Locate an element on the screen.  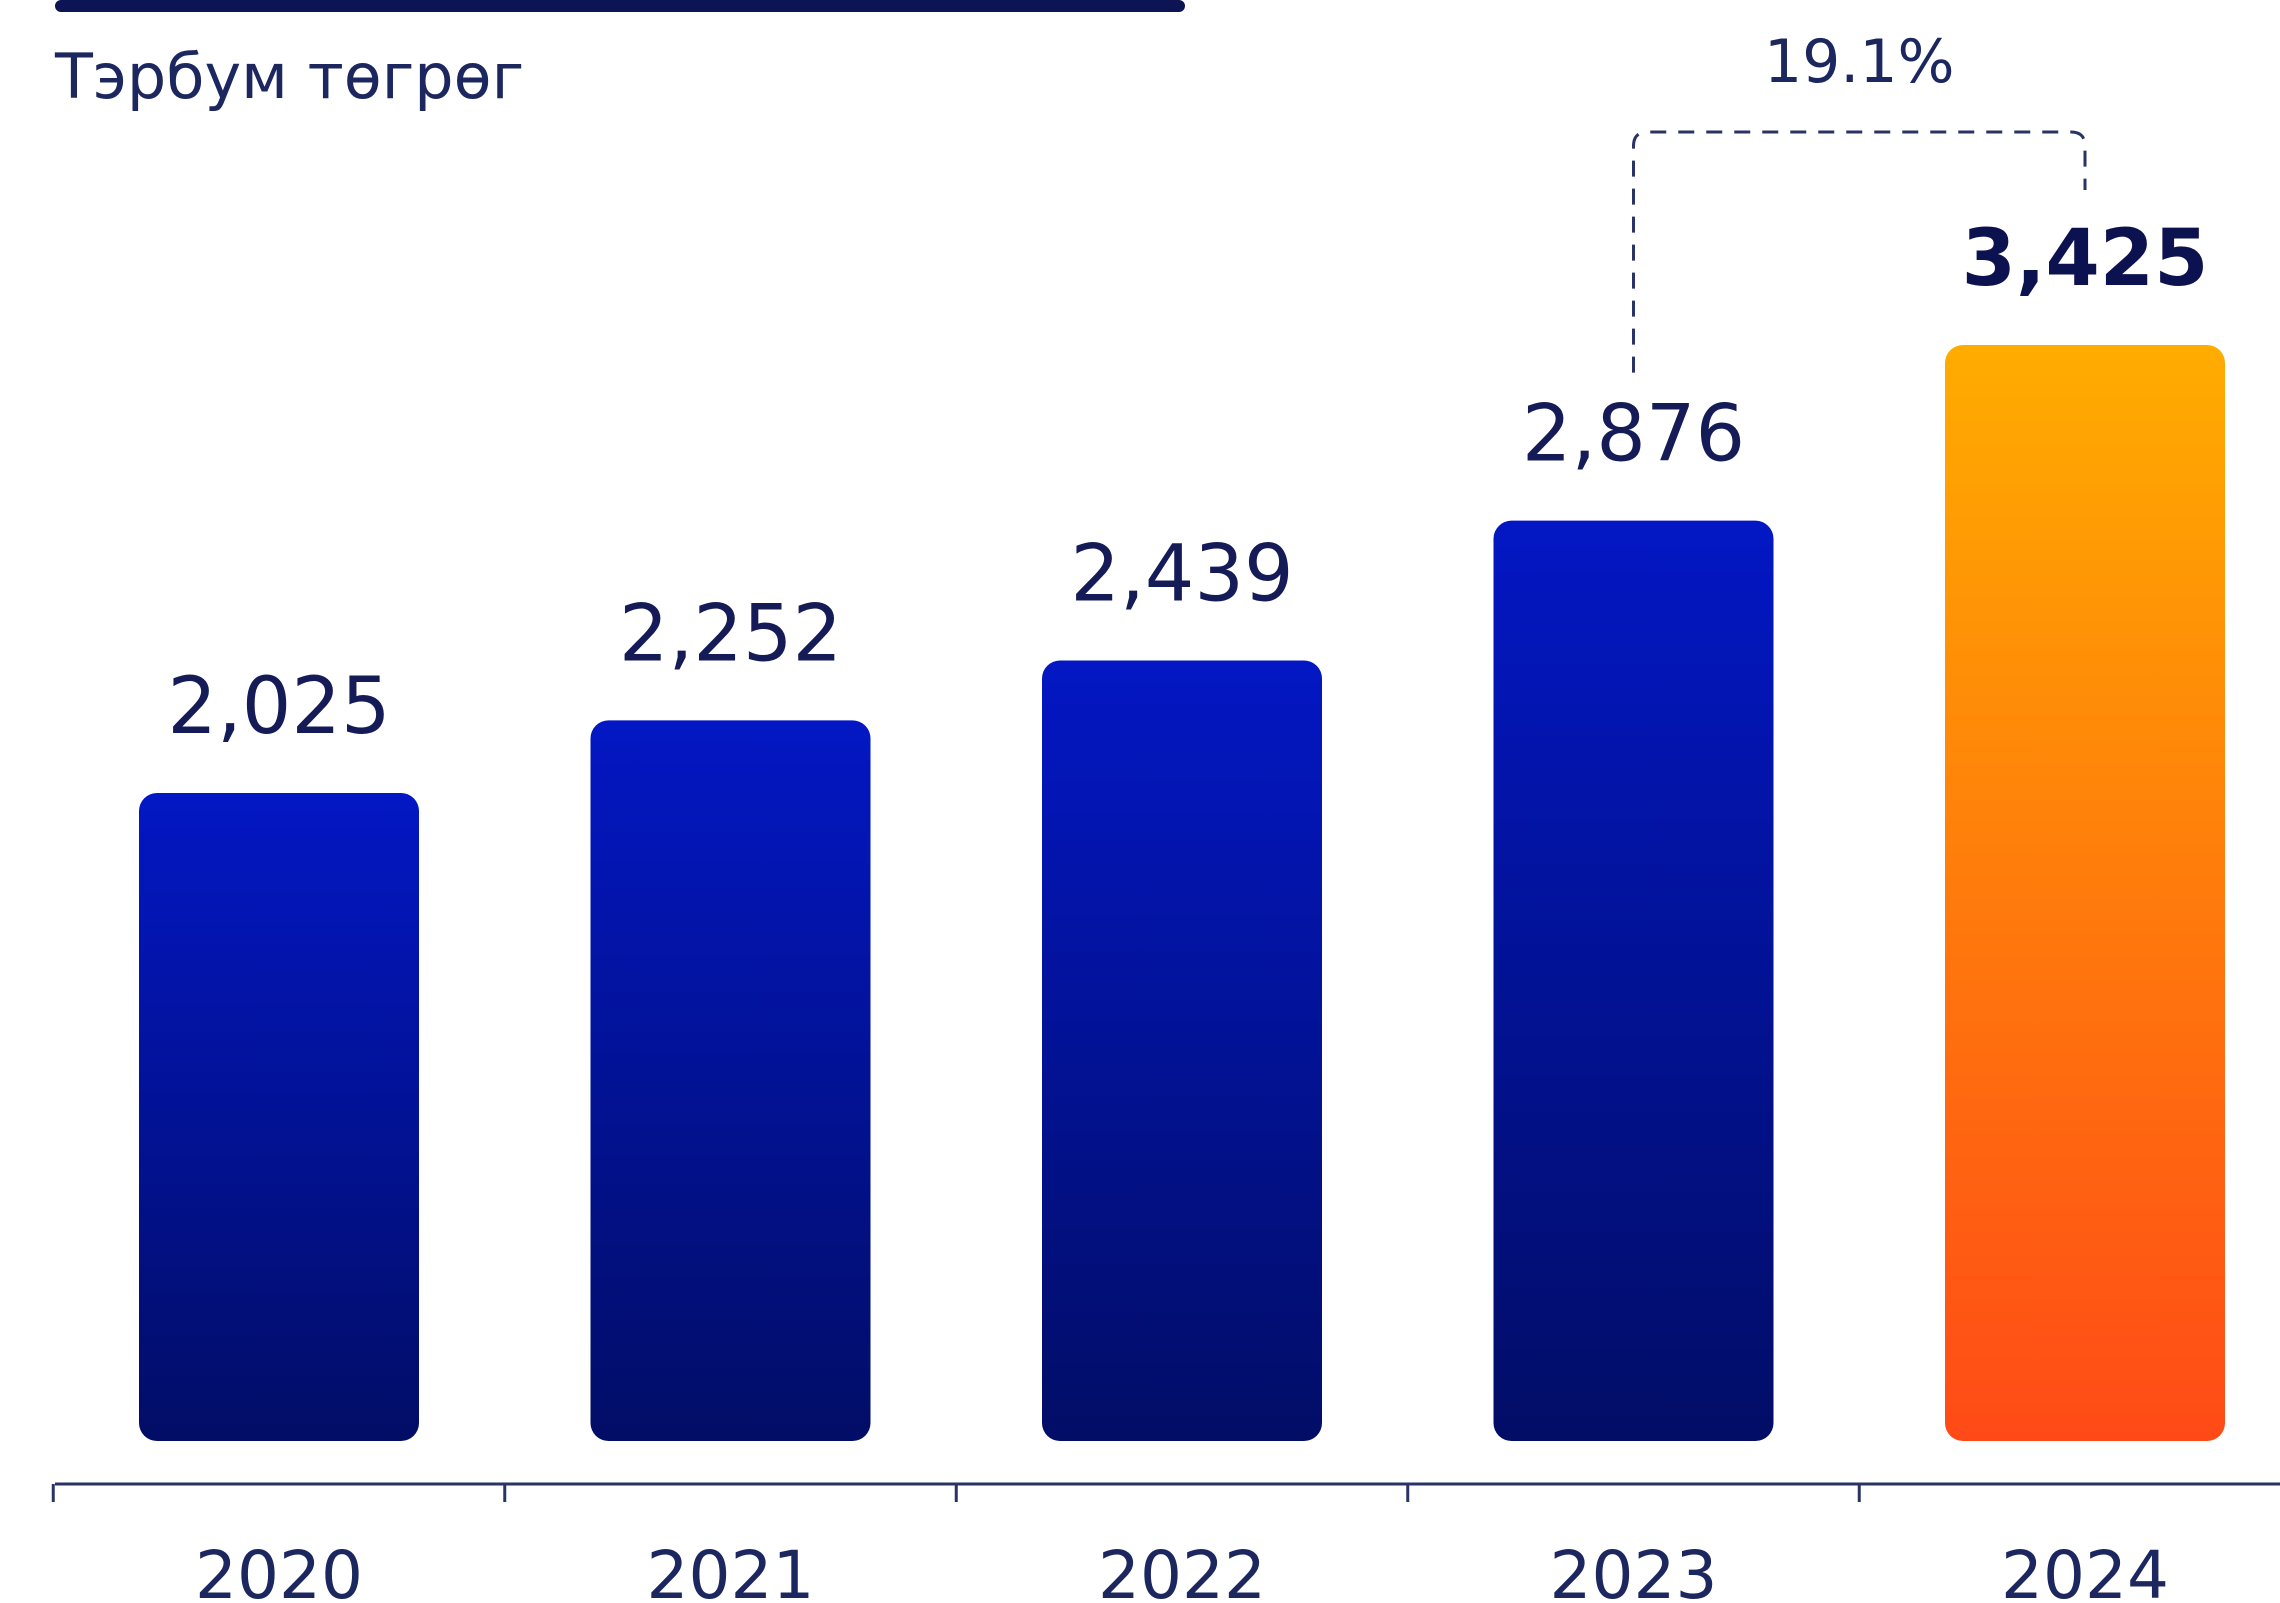
value-label-2020: 2,025 is located at coordinates (278, 707).